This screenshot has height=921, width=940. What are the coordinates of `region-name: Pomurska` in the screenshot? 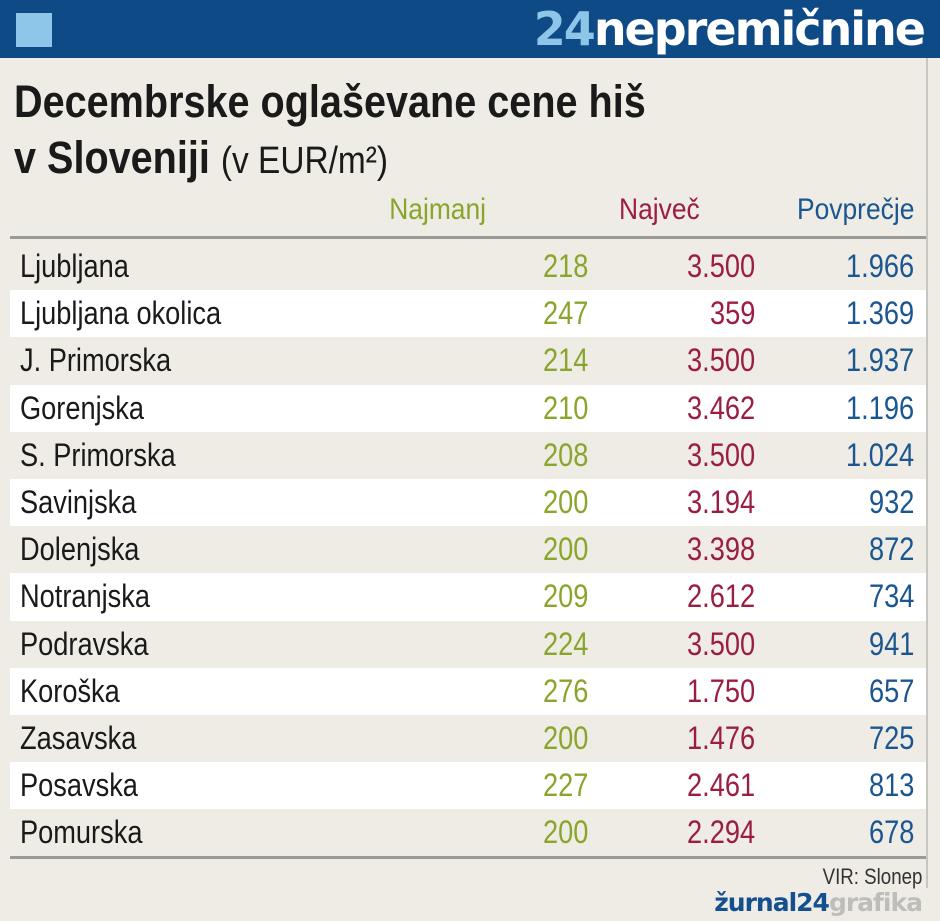 It's located at (133, 832).